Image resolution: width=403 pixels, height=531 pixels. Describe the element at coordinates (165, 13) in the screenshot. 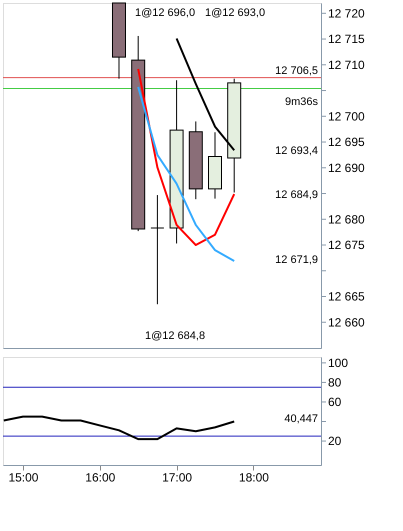

I see `annotation: 1@12 696,0` at that location.